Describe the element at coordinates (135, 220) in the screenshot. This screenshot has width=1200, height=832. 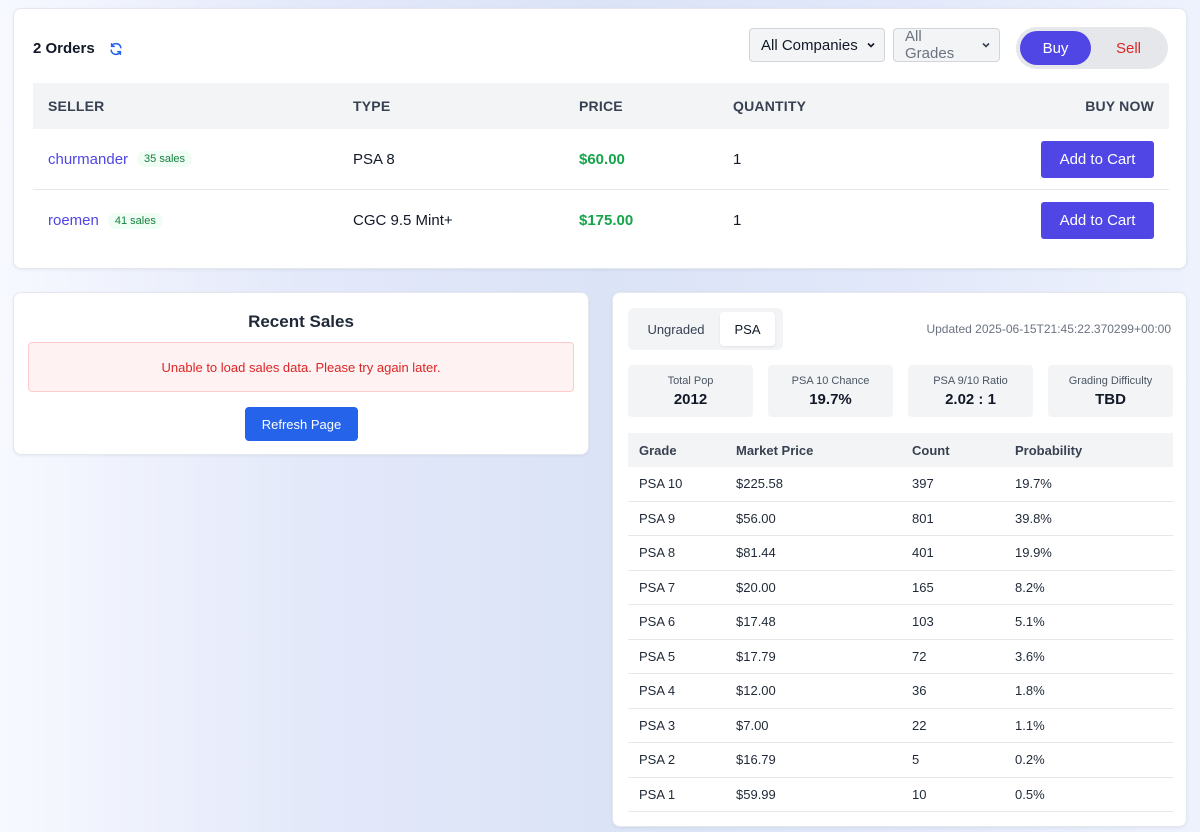
I see `sales-count-badge: 41 sales` at that location.